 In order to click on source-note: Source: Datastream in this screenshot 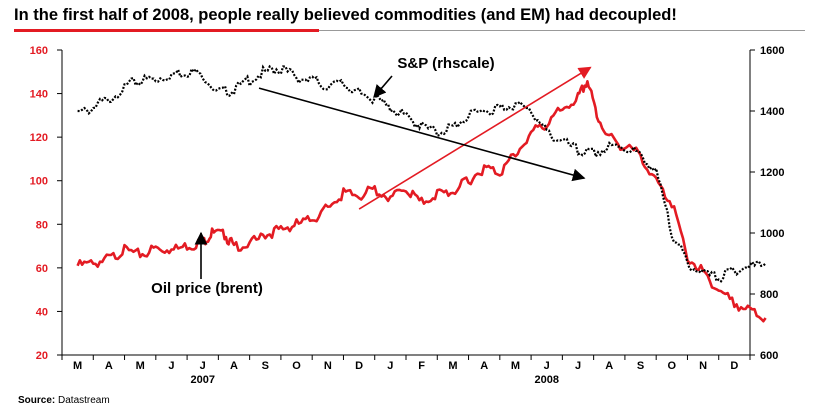, I will do `click(64, 400)`.